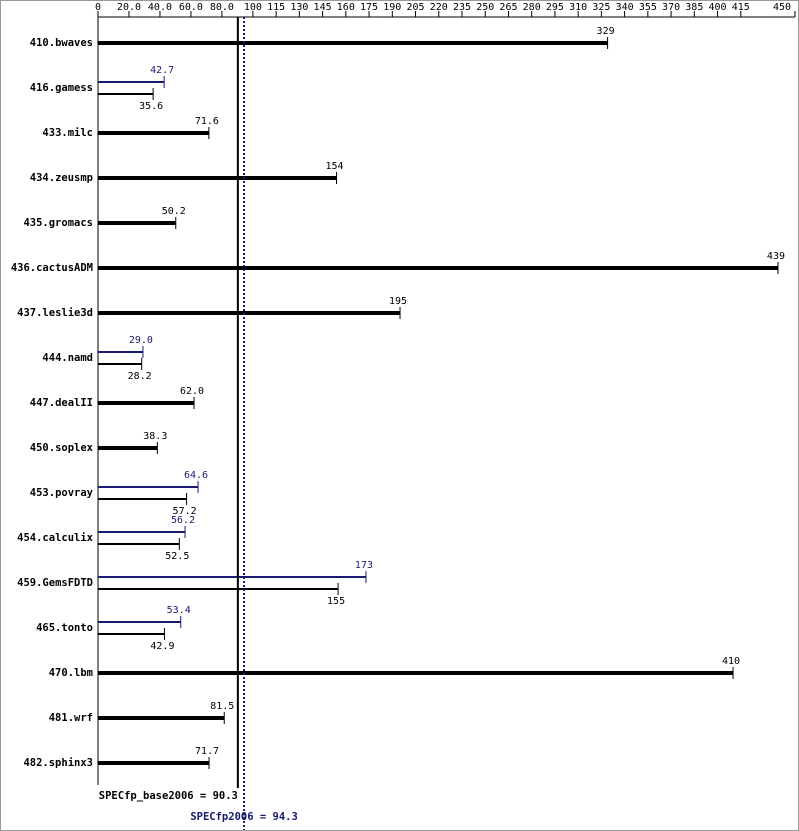 The height and width of the screenshot is (831, 799). Describe the element at coordinates (141, 340) in the screenshot. I see `value-label: 29.0` at that location.